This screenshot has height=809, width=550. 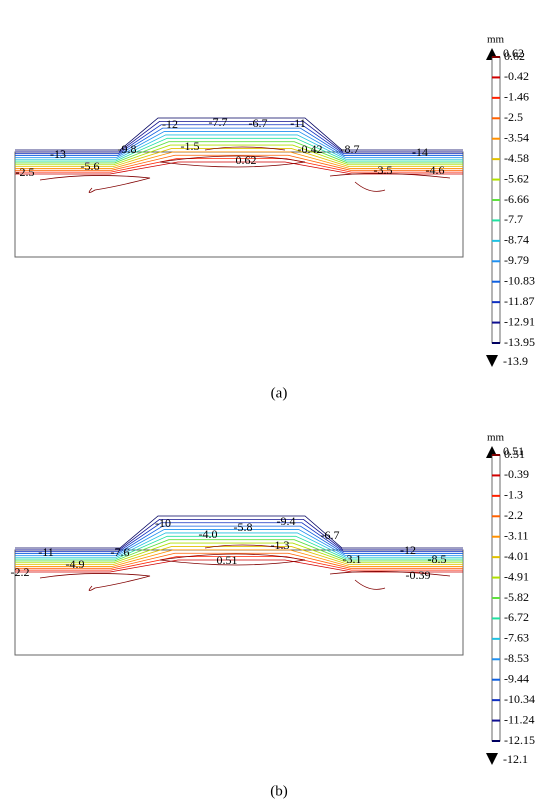 I want to click on contour-label: -4.6, so click(x=435, y=170).